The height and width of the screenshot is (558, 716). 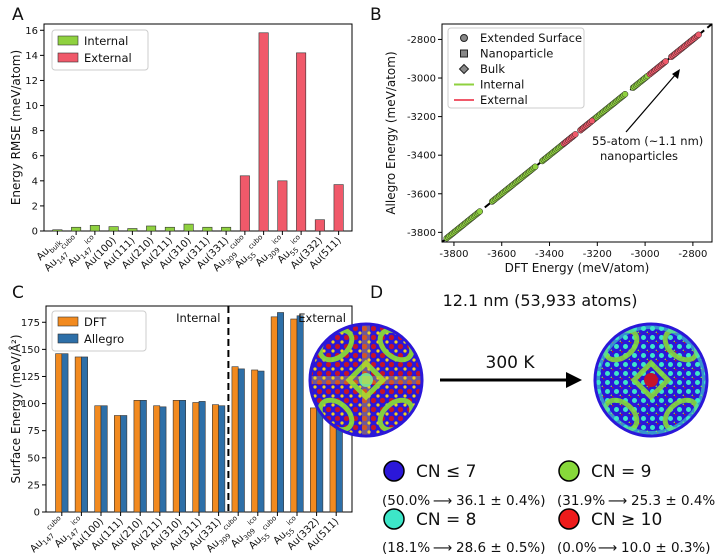 What do you see at coordinates (464, 38) in the screenshot?
I see `legend-marker-circle` at bounding box center [464, 38].